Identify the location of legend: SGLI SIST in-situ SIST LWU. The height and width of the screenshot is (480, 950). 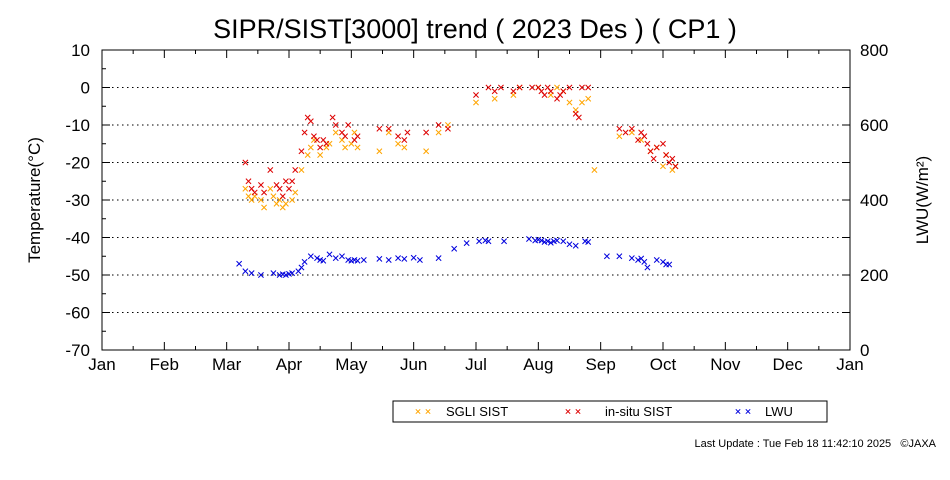
(610, 411).